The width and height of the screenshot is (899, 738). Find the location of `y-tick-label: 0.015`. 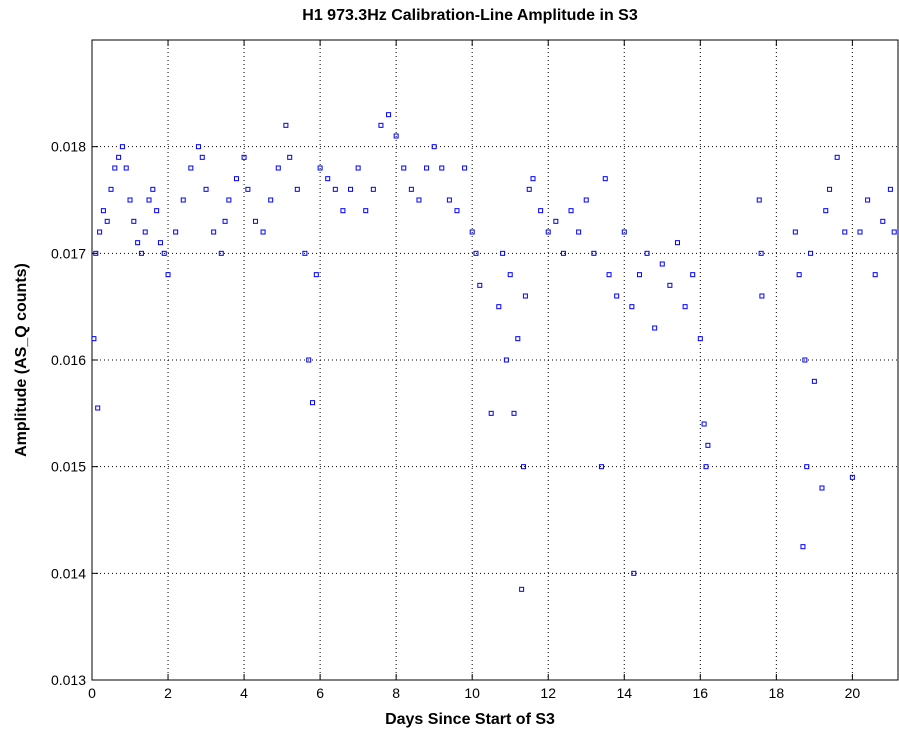

y-tick-label: 0.015 is located at coordinates (68, 467).